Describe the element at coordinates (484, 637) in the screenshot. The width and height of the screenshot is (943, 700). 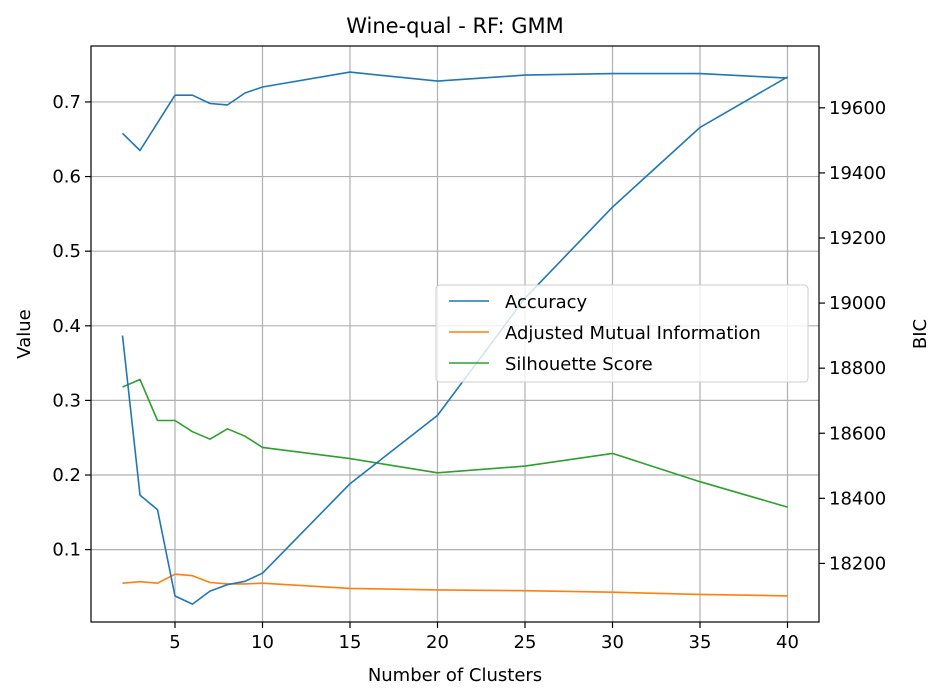
I see `x-axis-ticks: 5 10 15 20 25 30 35 40` at that location.